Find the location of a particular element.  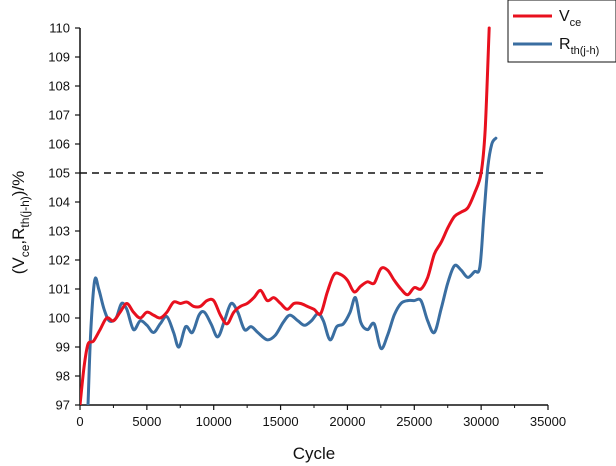

legend-box is located at coordinates (561, 31).